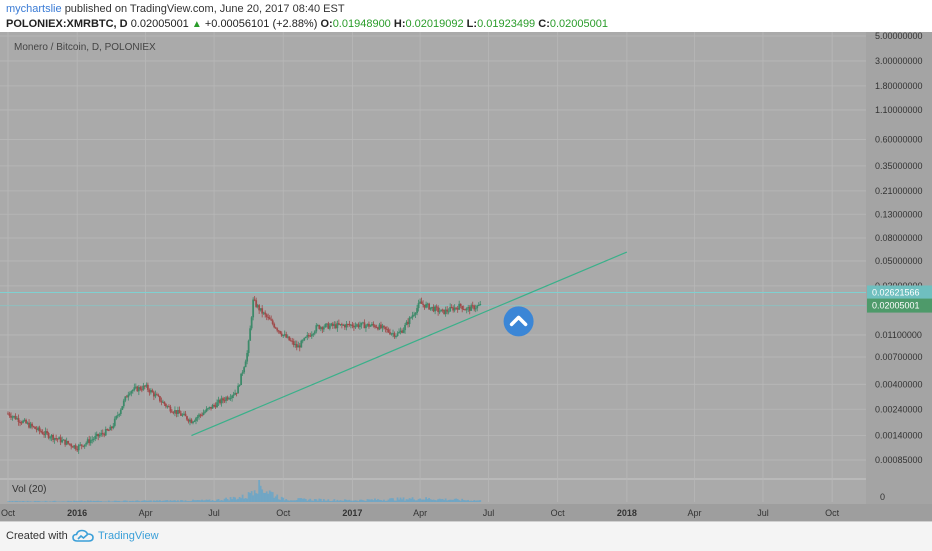 Image resolution: width=932 pixels, height=551 pixels. I want to click on y-tick-label: 0.05000000, so click(899, 261).